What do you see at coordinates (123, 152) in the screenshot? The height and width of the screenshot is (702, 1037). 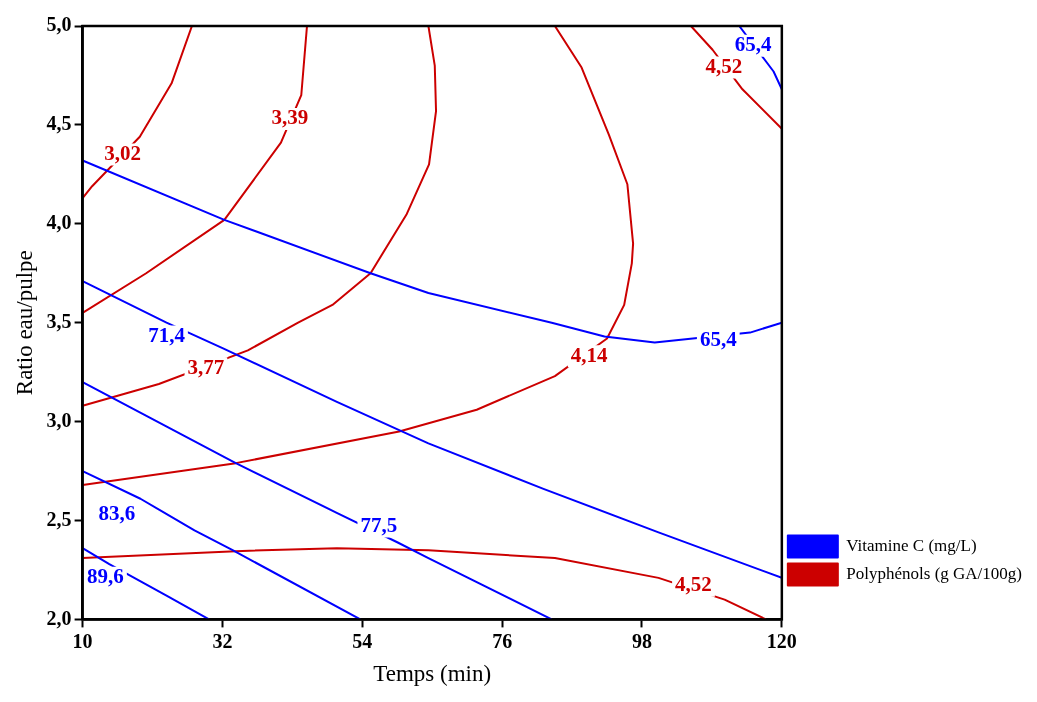 I see `annotation: 3,02` at bounding box center [123, 152].